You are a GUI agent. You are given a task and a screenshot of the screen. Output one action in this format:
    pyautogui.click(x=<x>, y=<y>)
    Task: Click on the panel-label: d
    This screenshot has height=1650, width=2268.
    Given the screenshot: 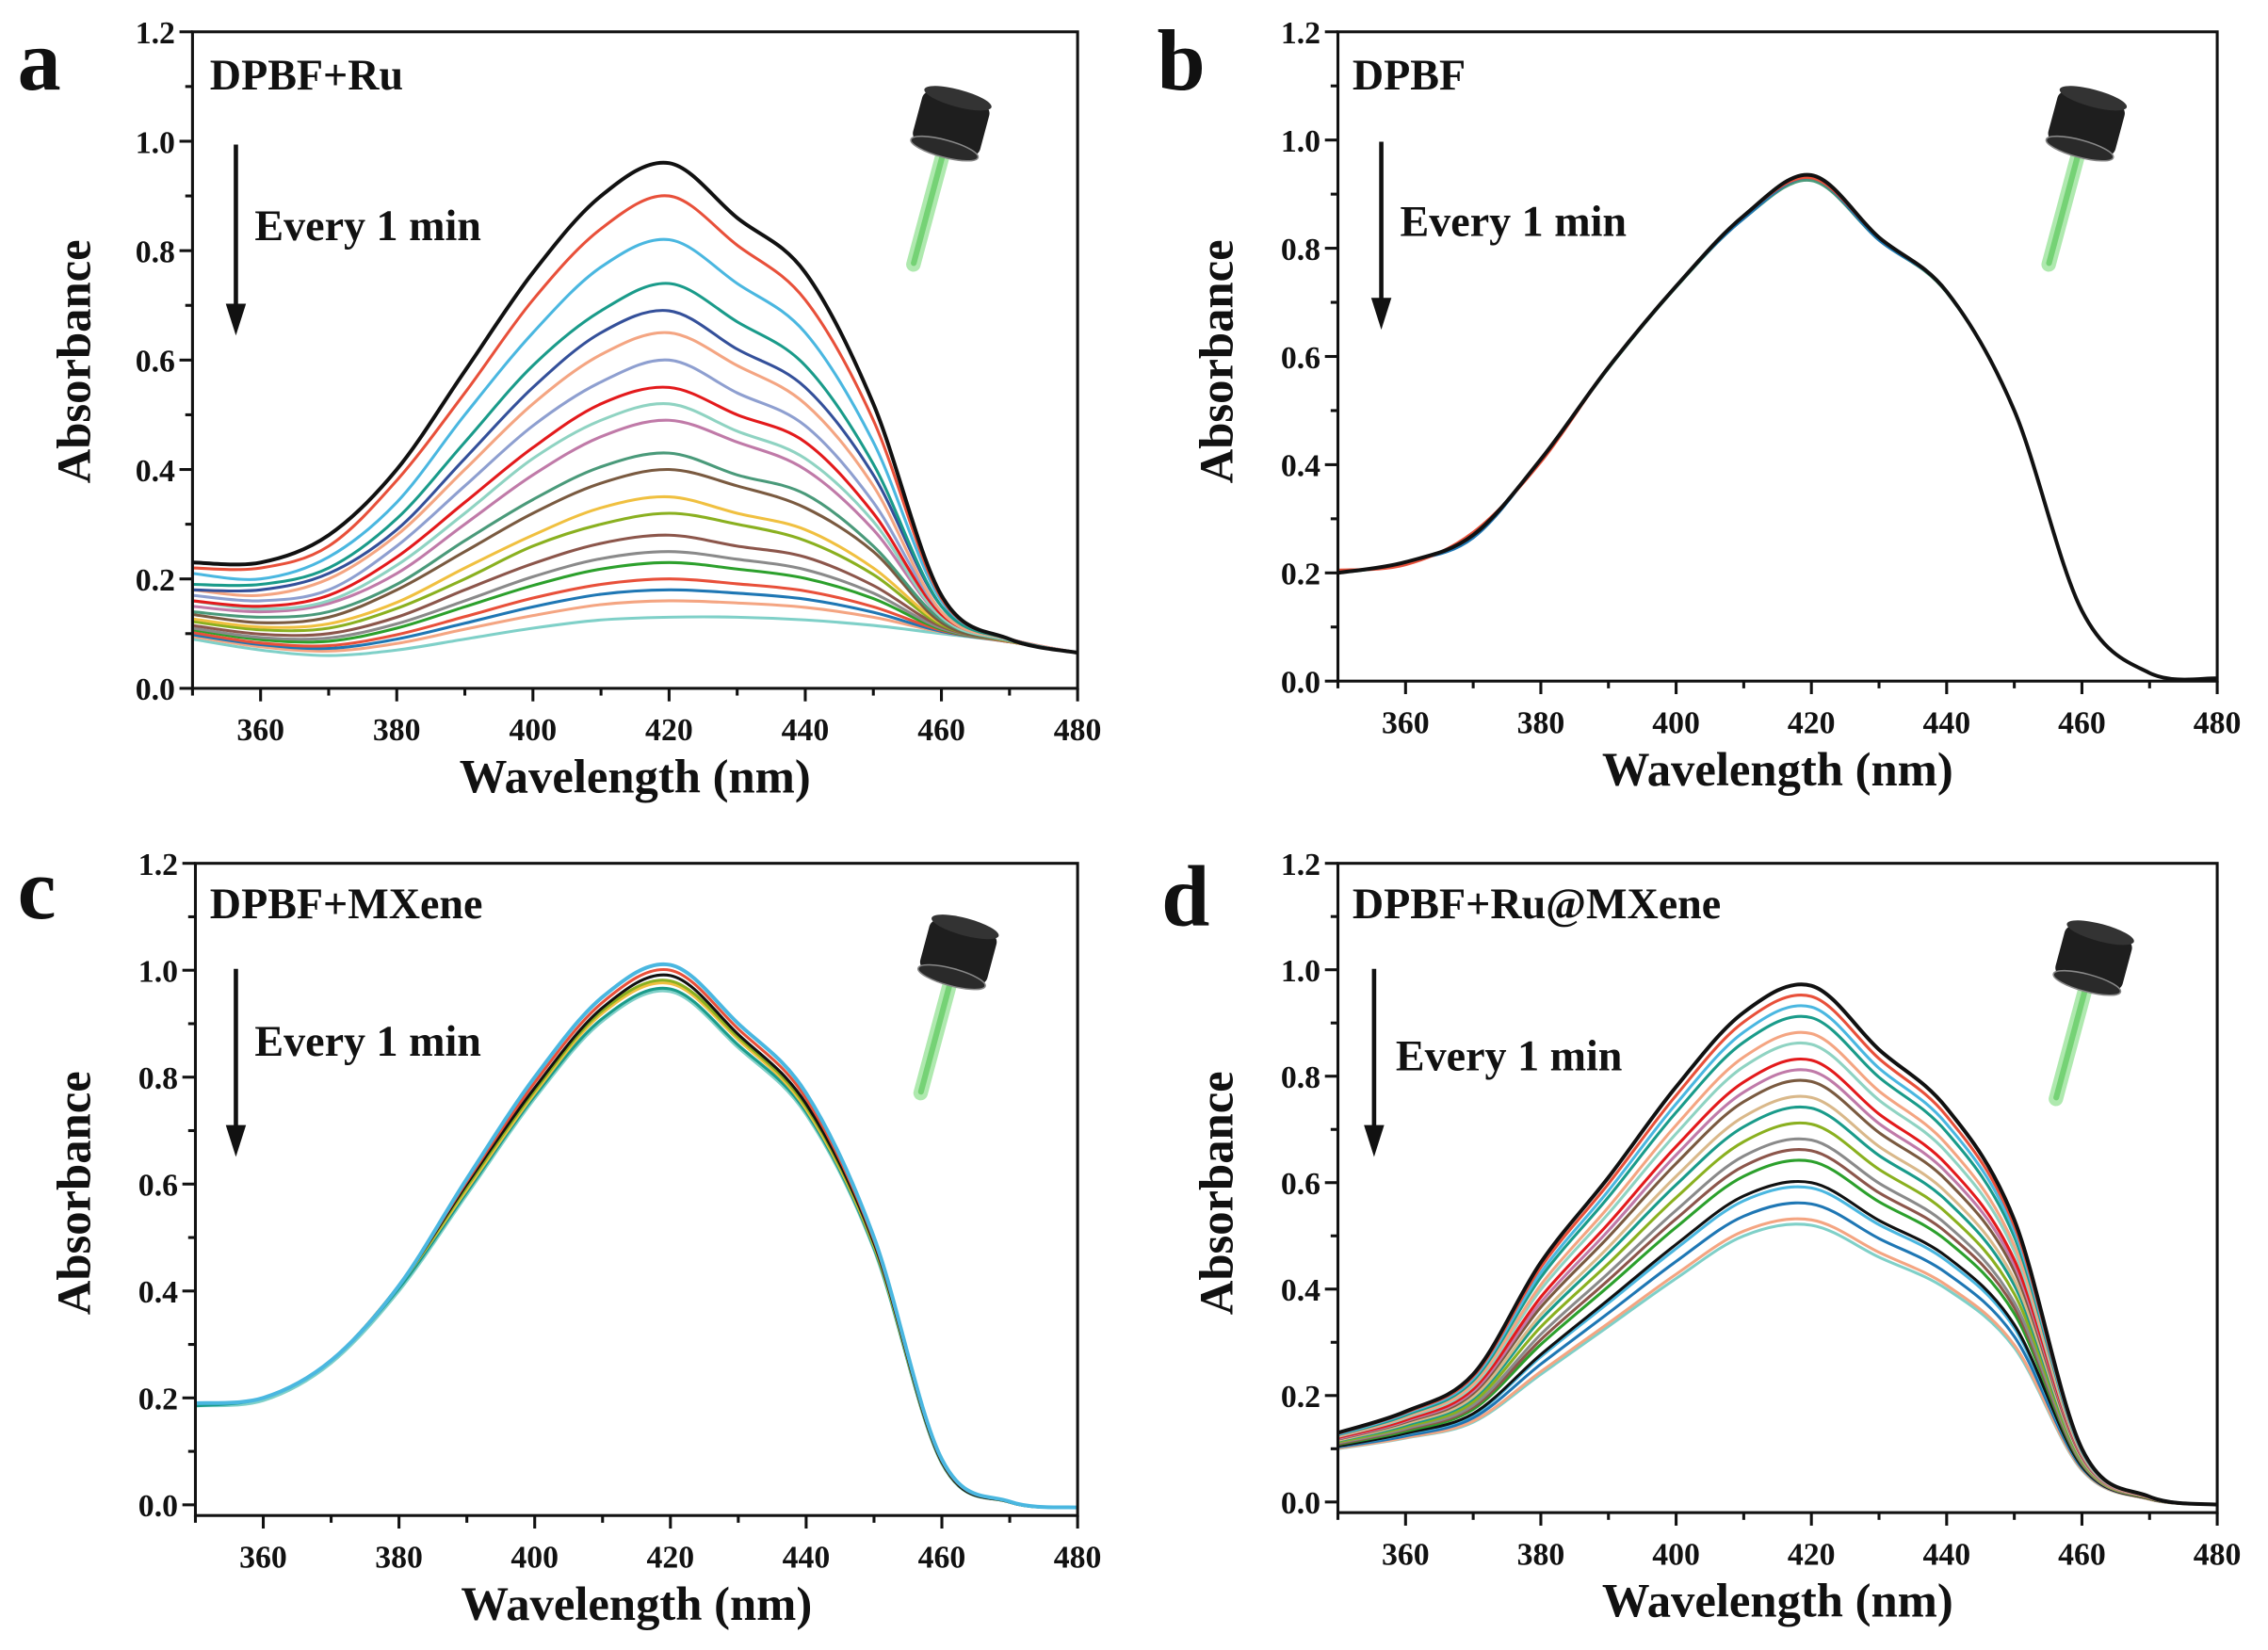 What is the action you would take?
    pyautogui.click(x=1185, y=897)
    